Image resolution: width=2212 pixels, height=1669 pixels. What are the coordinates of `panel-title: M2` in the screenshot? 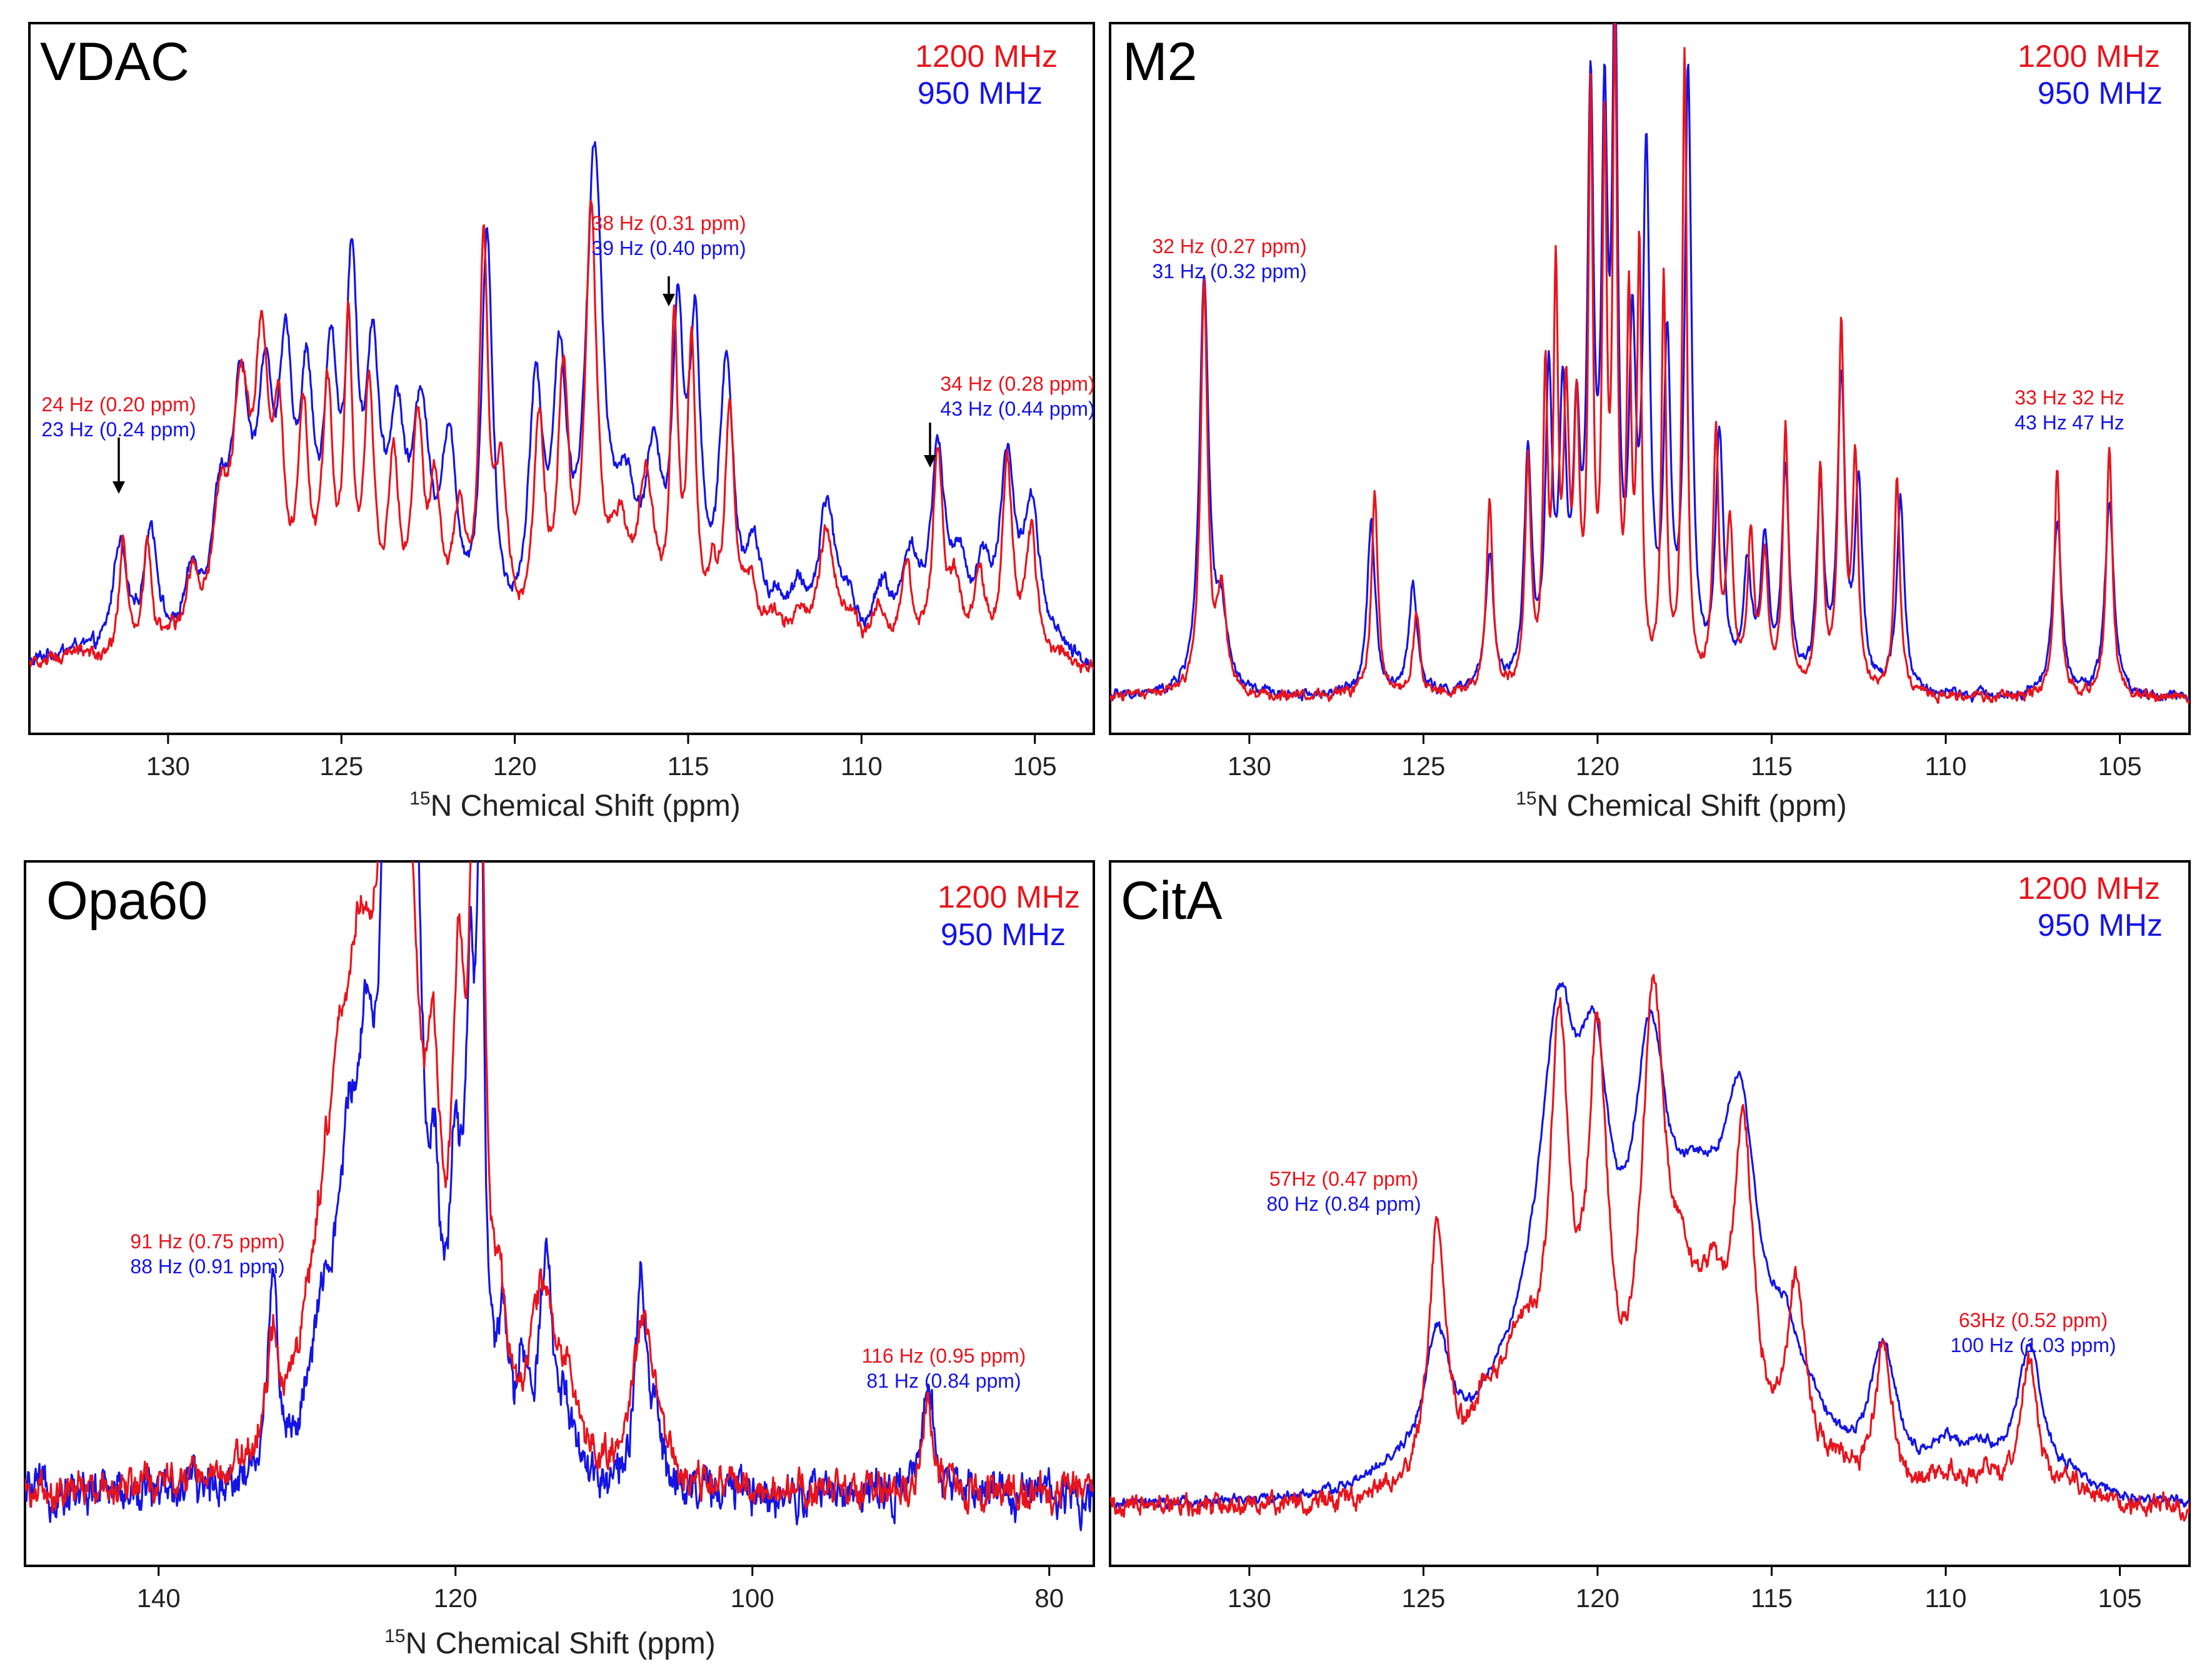 It's located at (1160, 62).